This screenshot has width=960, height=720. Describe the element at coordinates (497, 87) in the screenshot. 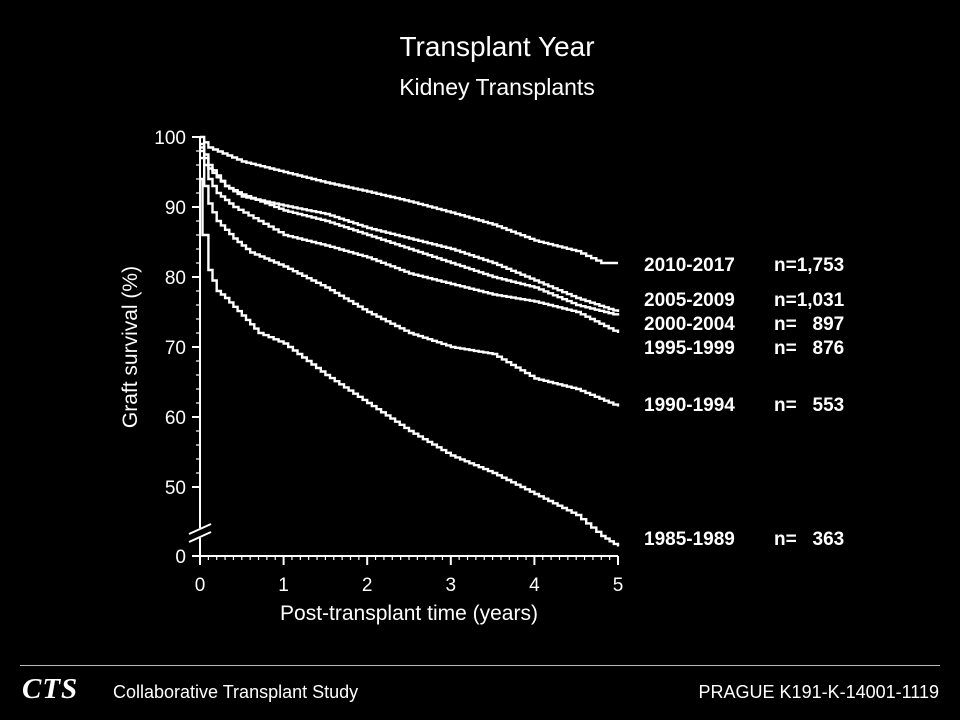

I see `chart-subtitle: Kidney Transplants` at that location.